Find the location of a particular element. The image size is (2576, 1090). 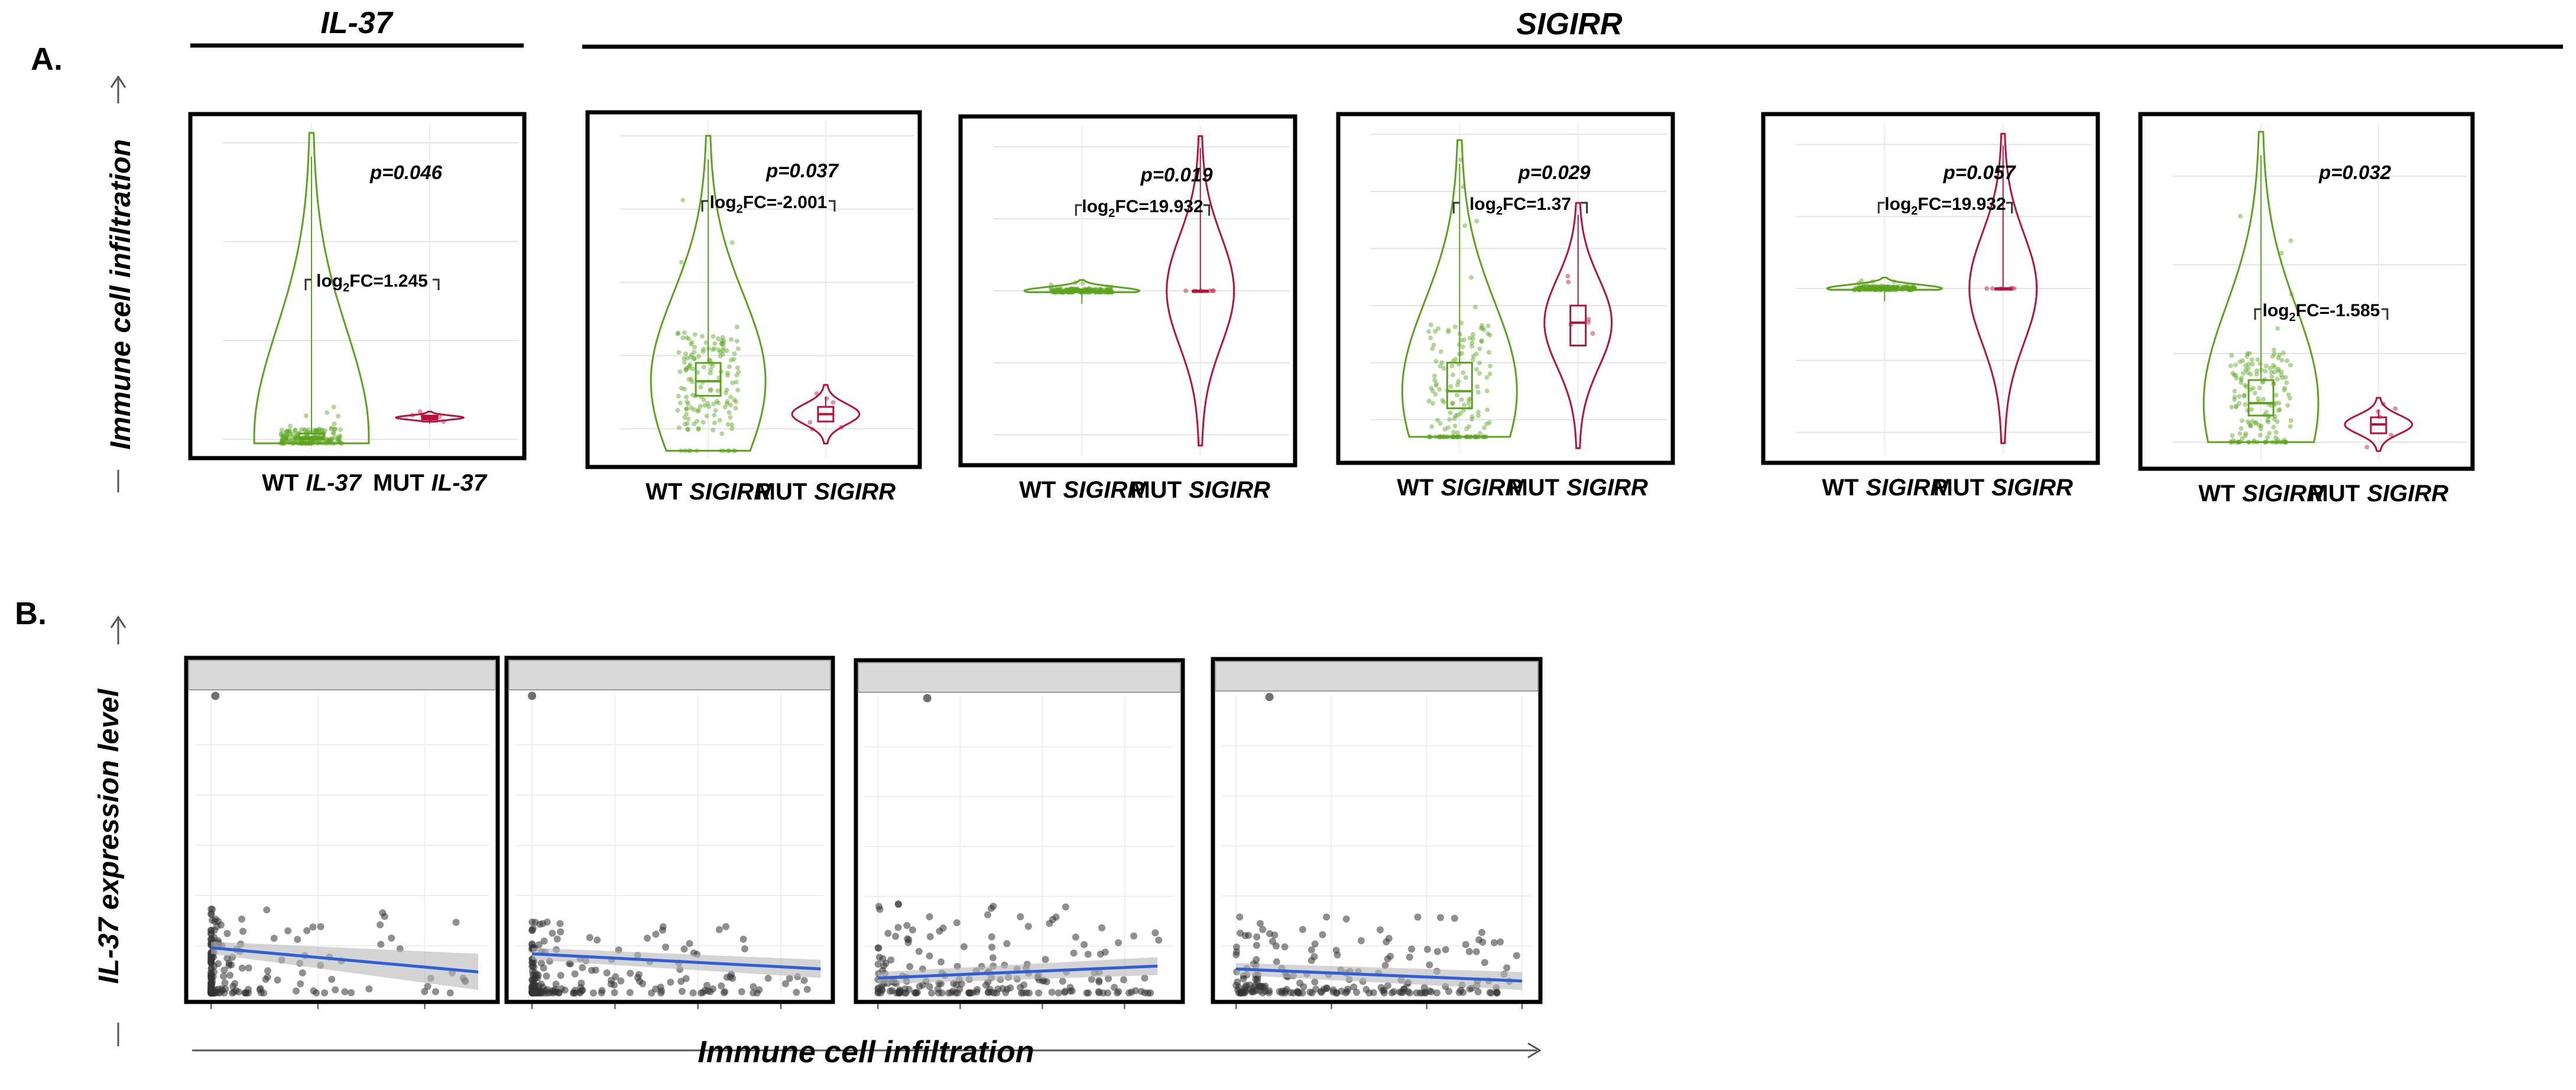

p-value: p=0.019 is located at coordinates (1177, 175).